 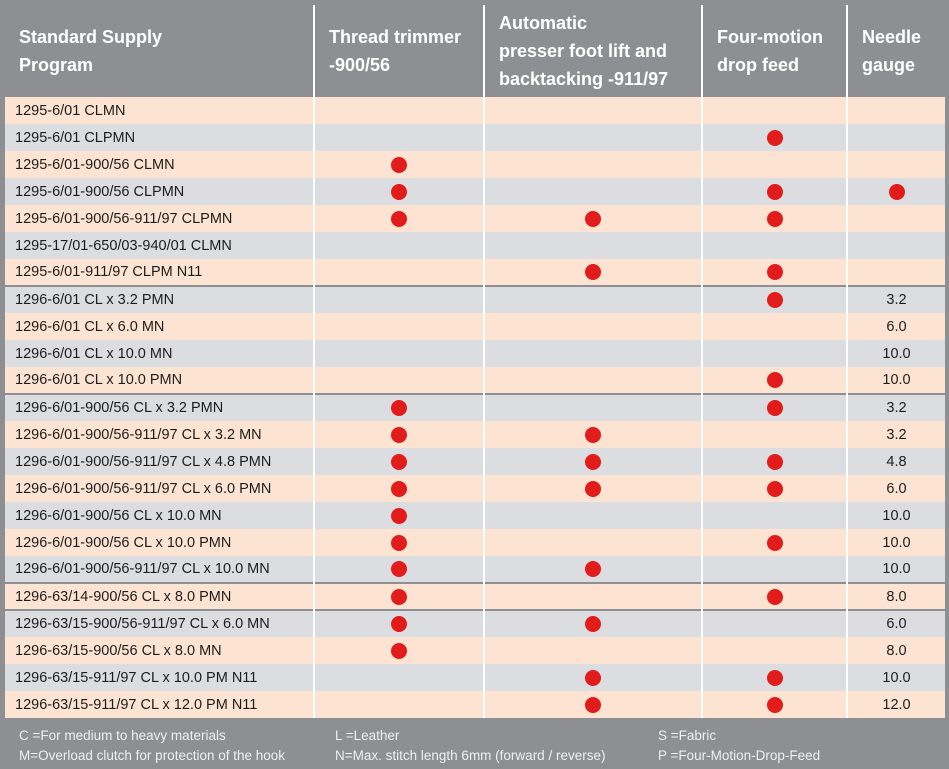 I want to click on header-thread-trimmer: Thread trimmer -900/56, so click(x=399, y=51).